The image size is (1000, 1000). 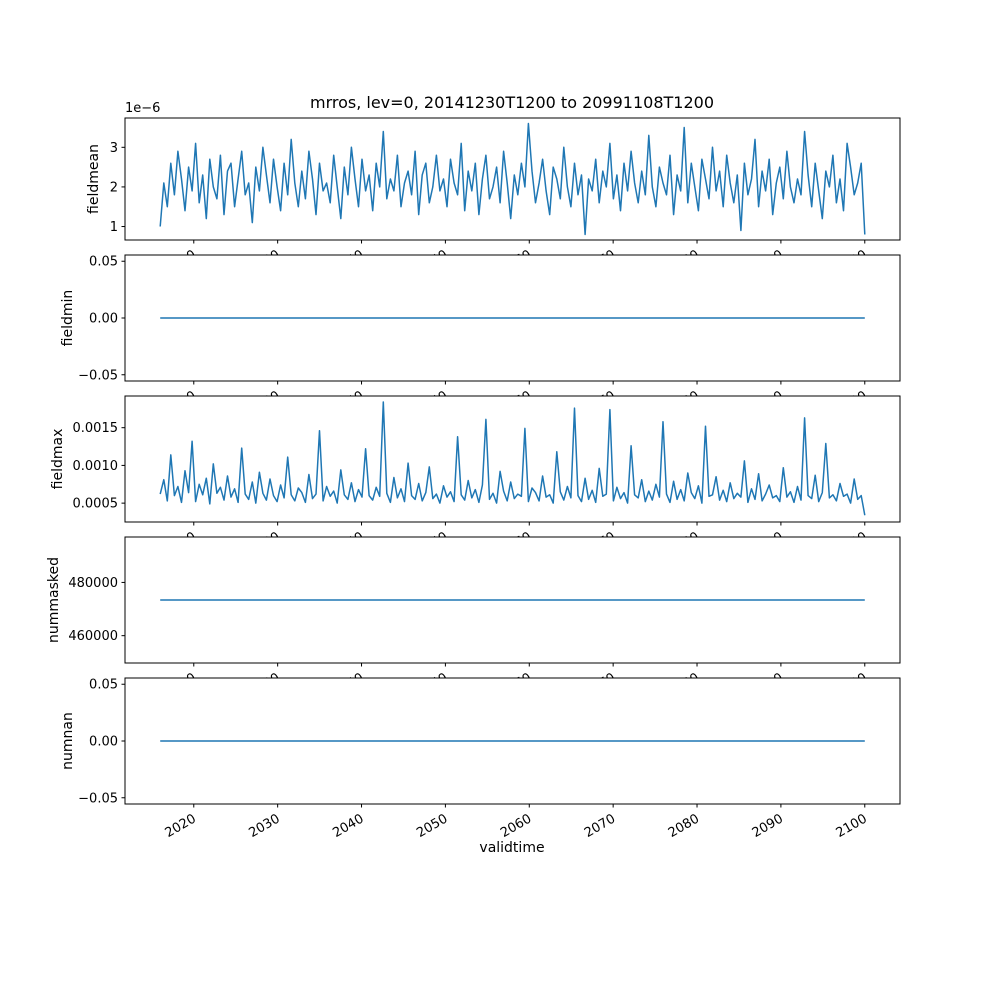 What do you see at coordinates (600, 826) in the screenshot?
I see `x-tick-label: 2070` at bounding box center [600, 826].